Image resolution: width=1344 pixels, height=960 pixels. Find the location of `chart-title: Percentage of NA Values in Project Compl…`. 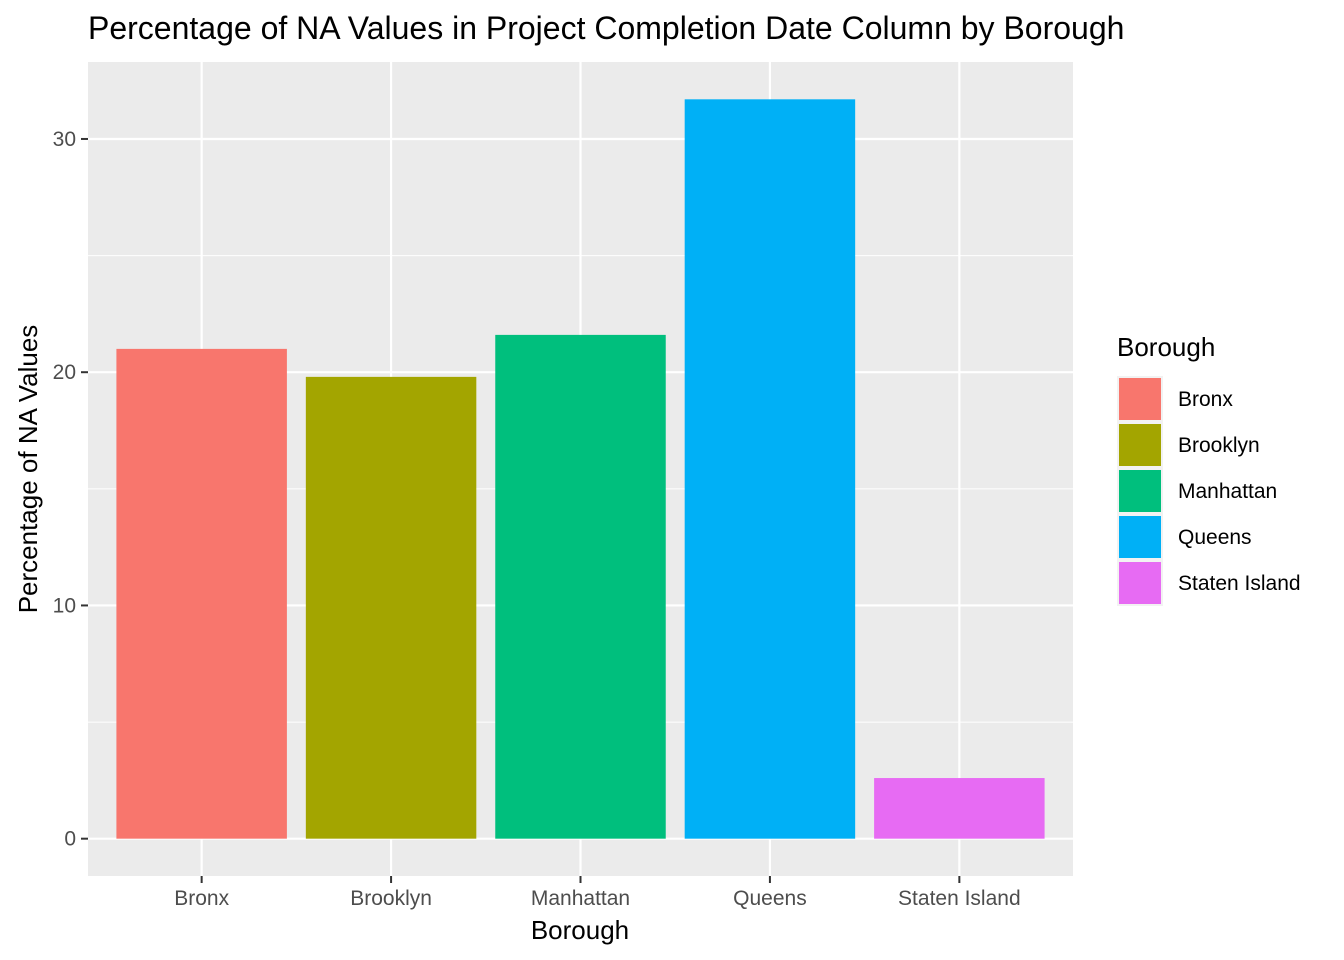

chart-title: Percentage of NA Values in Project Compl… is located at coordinates (606, 28).